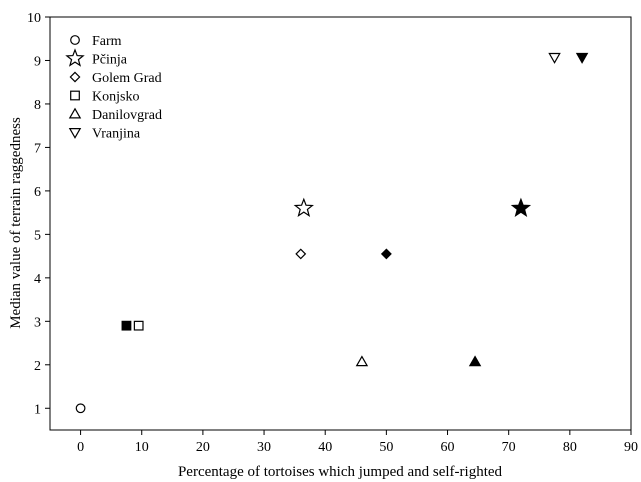 Image resolution: width=641 pixels, height=482 pixels. I want to click on legend-marker-circle, so click(75, 40).